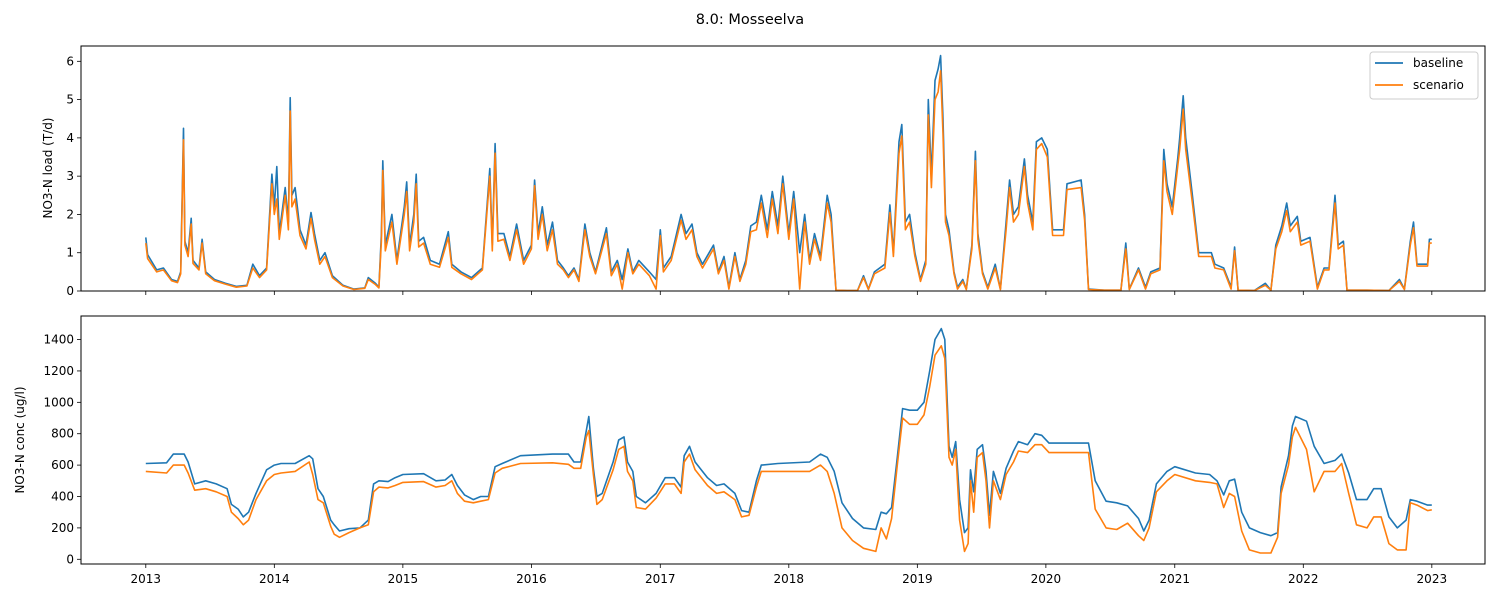  Describe the element at coordinates (789, 579) in the screenshot. I see `conc-x-tick-label: 2018` at that location.